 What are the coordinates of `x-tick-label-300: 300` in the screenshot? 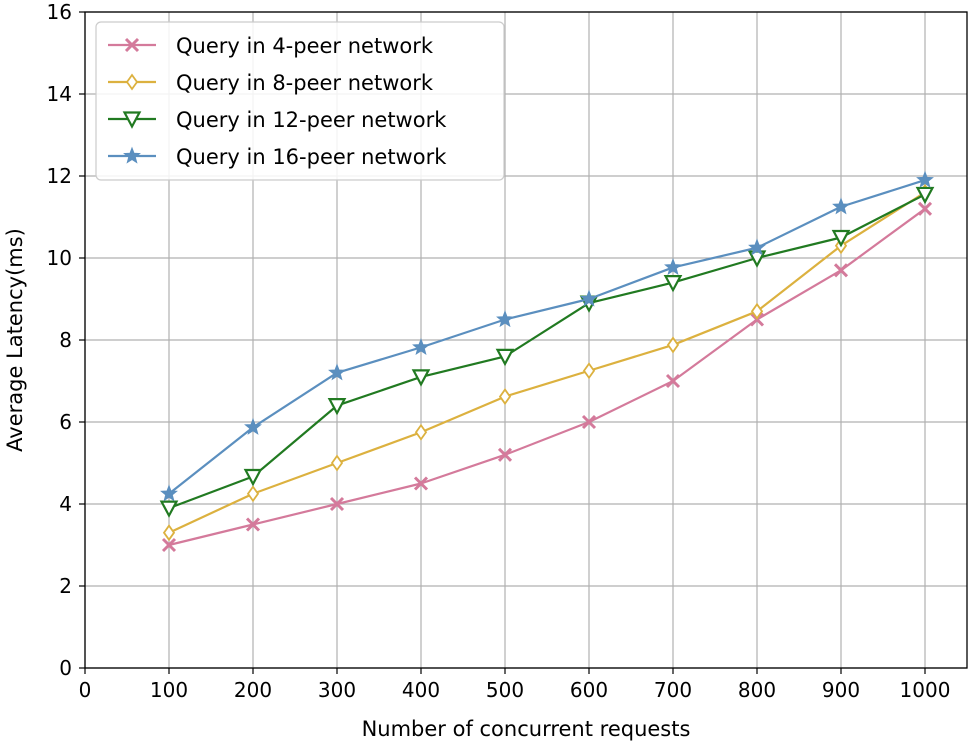 It's located at (337, 690).